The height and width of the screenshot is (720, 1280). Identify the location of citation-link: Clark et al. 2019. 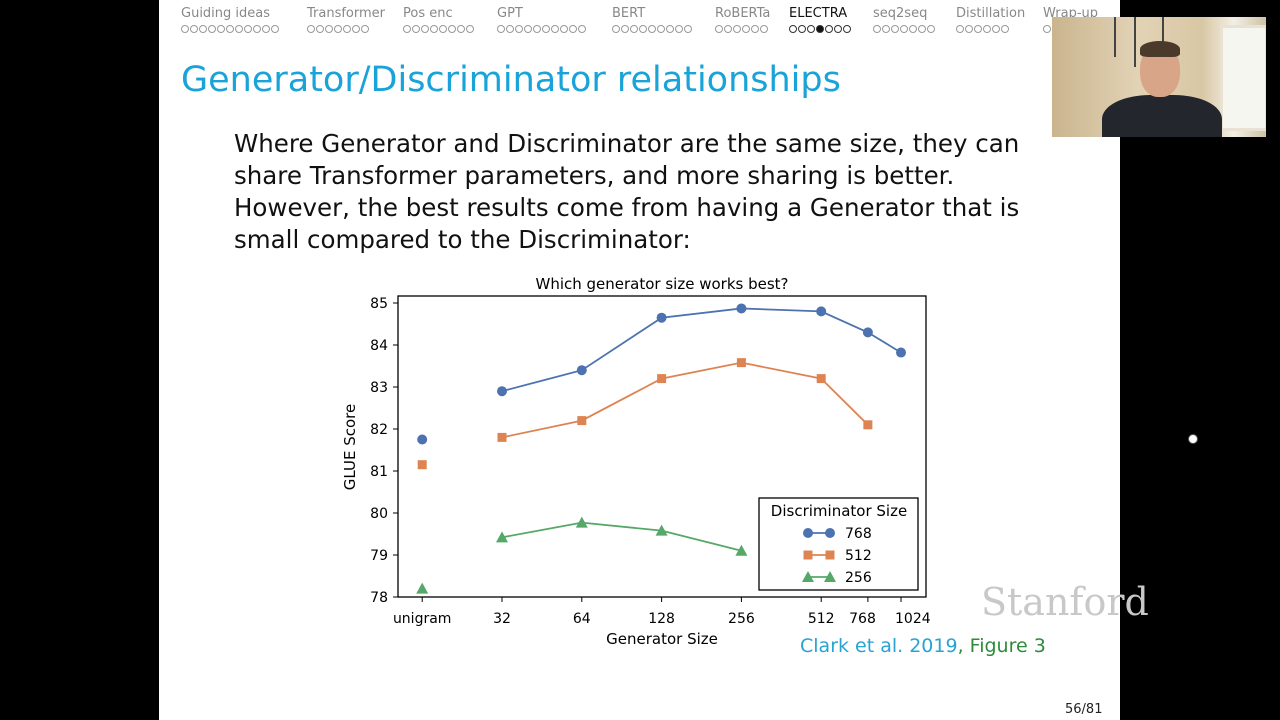
(879, 646).